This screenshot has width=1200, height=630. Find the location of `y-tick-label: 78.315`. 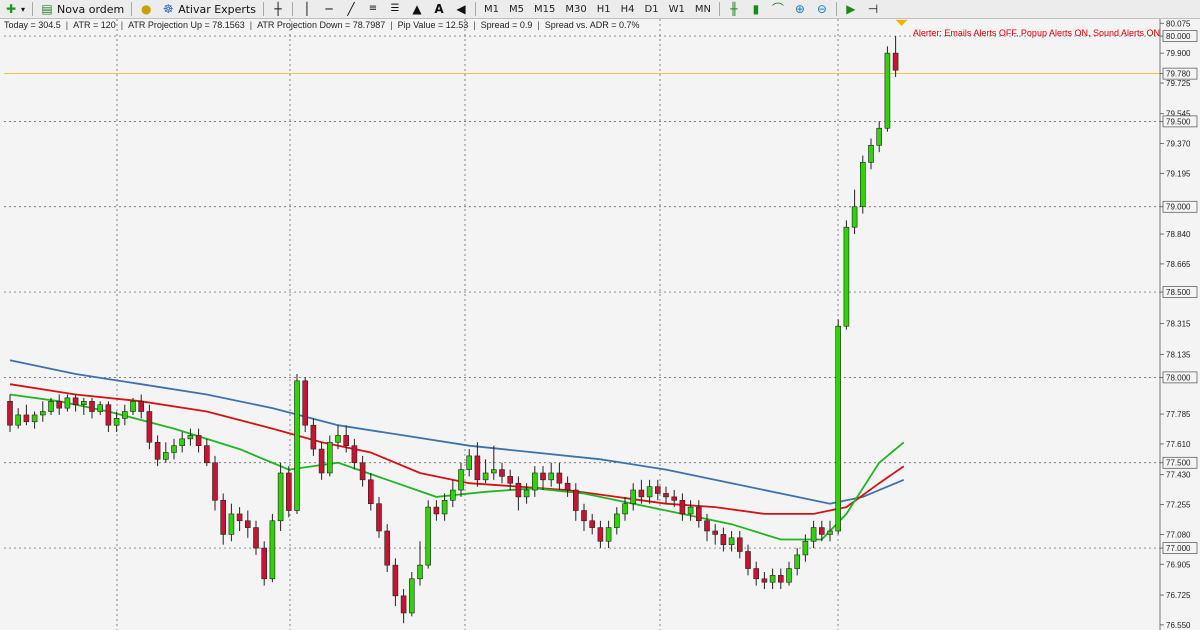

y-tick-label: 78.315 is located at coordinates (1178, 324).